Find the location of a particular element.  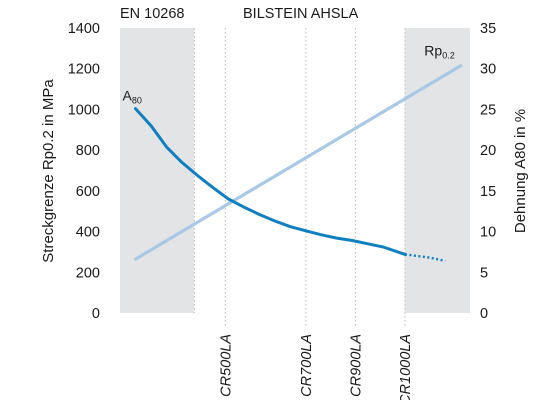

series-label-a: A80 is located at coordinates (131, 97).